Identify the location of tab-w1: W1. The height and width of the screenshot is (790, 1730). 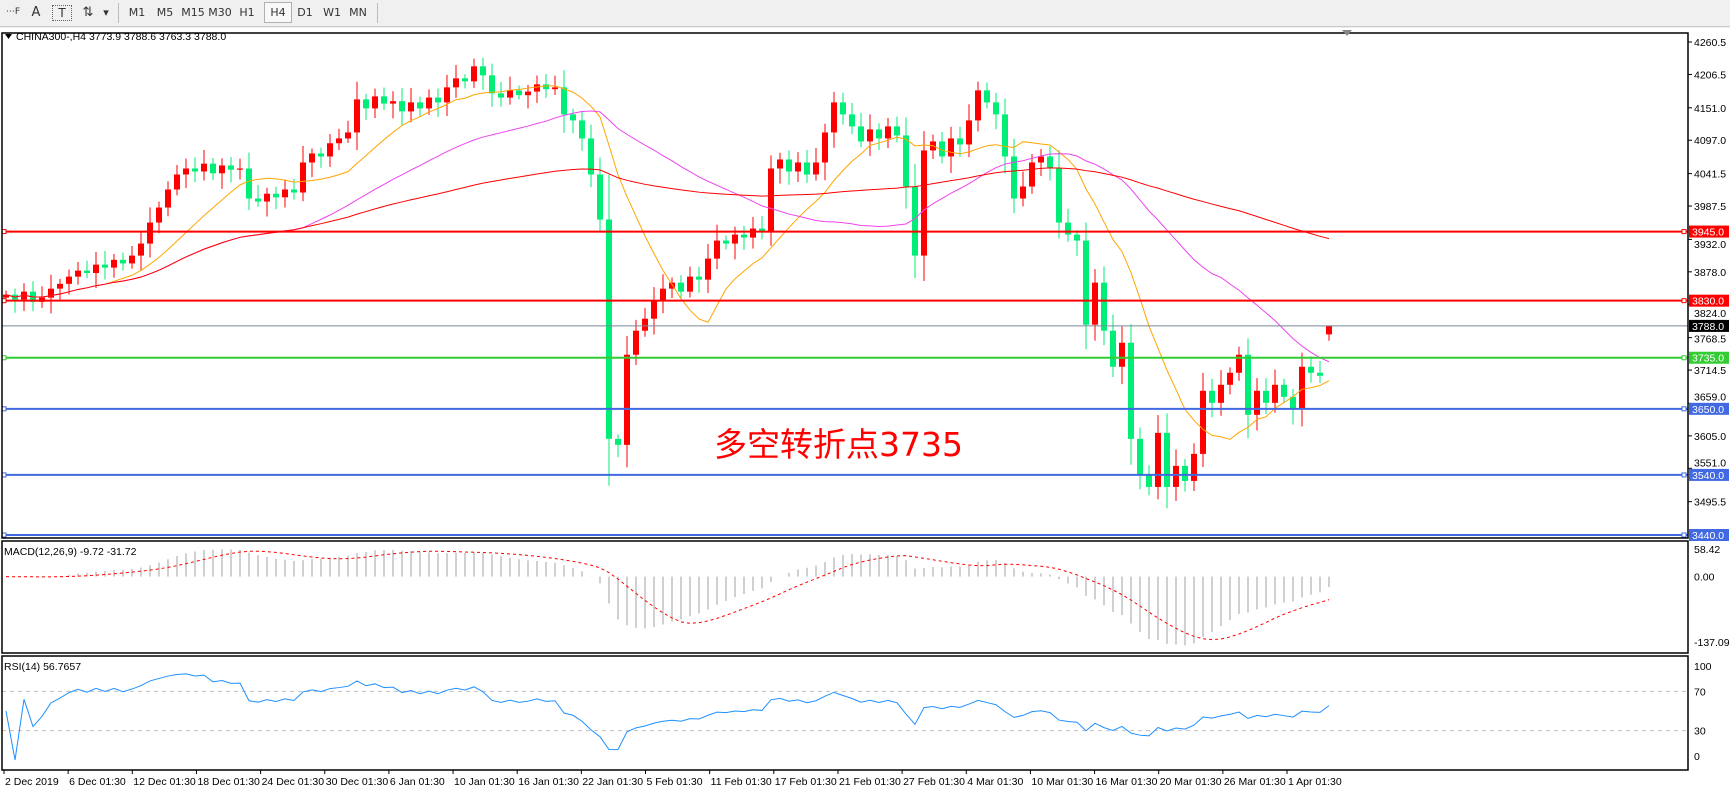
(332, 12).